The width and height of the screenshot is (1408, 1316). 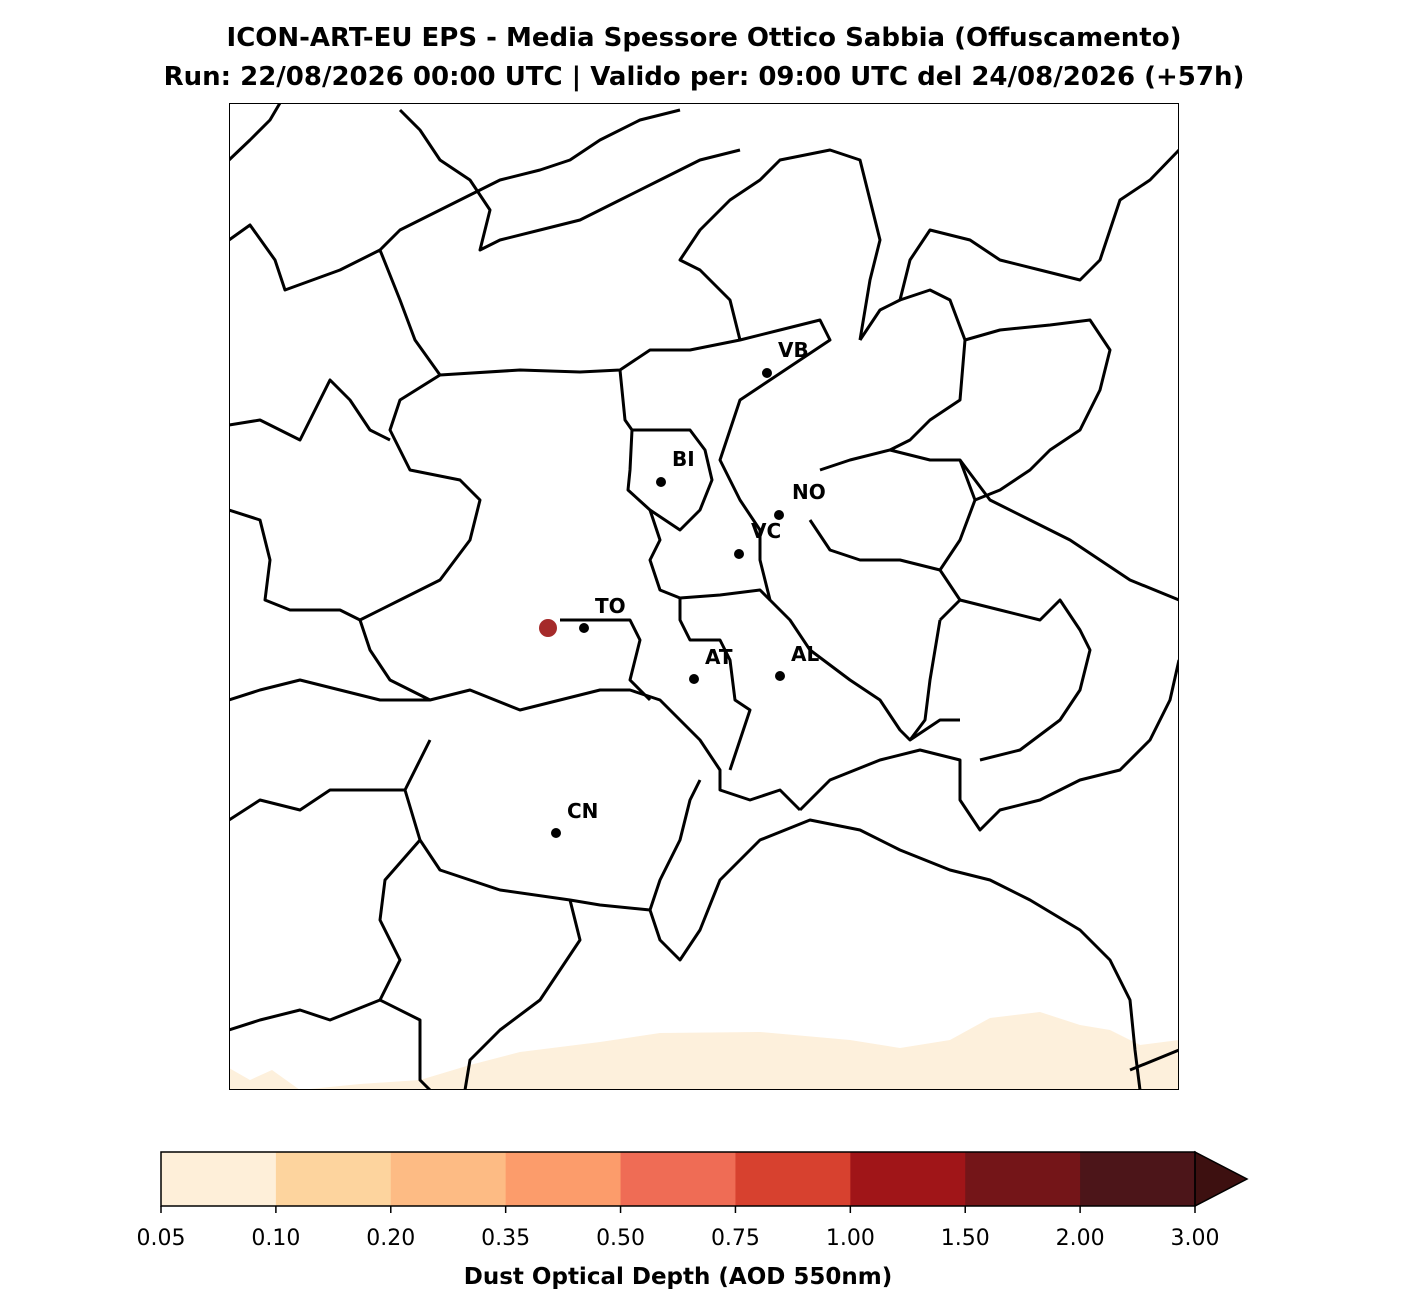 I want to click on colorbar-tick-label: 1.00, so click(x=850, y=1238).